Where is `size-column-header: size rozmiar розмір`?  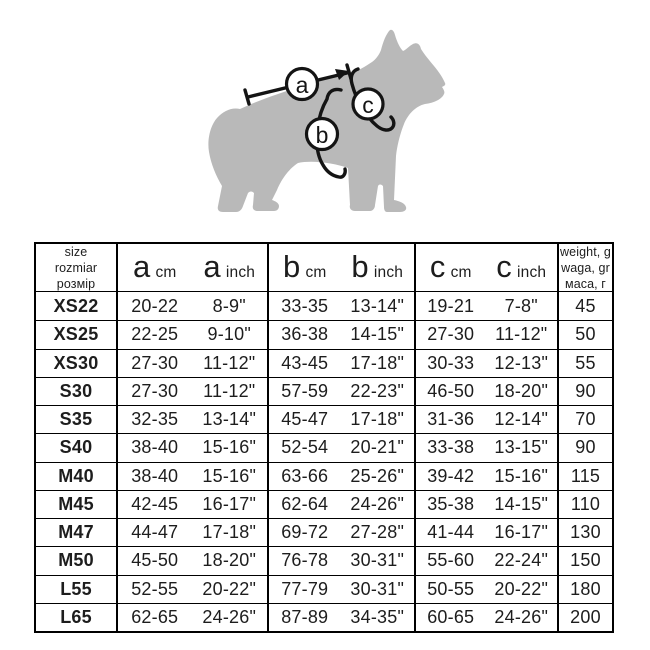
size-column-header: size rozmiar розмір is located at coordinates (76, 267).